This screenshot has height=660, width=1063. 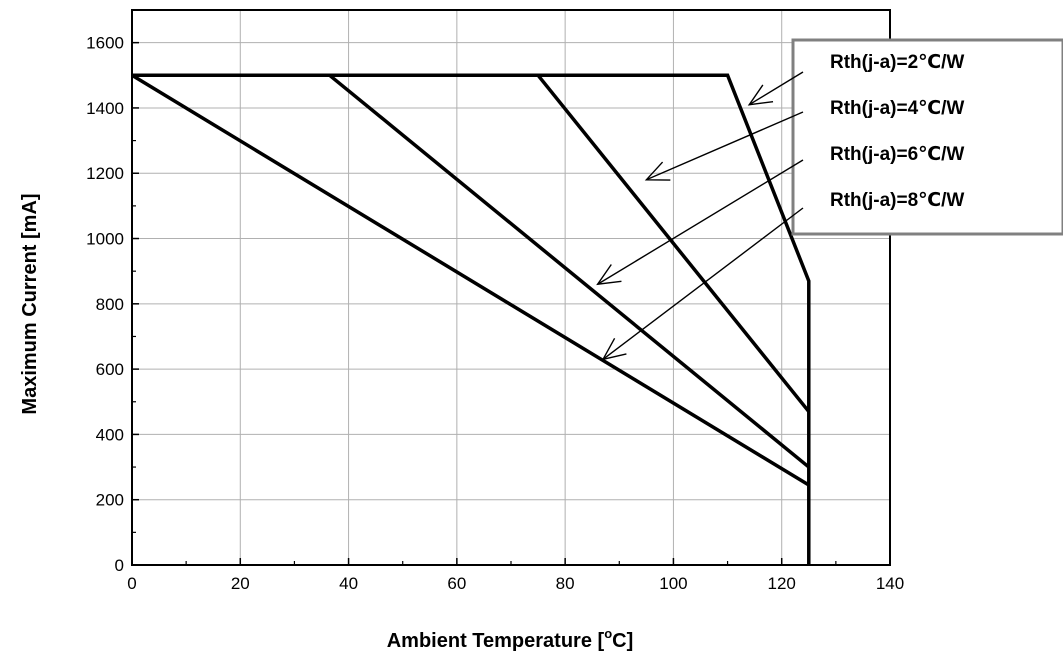 What do you see at coordinates (240, 583) in the screenshot?
I see `x-tick-label: 20` at bounding box center [240, 583].